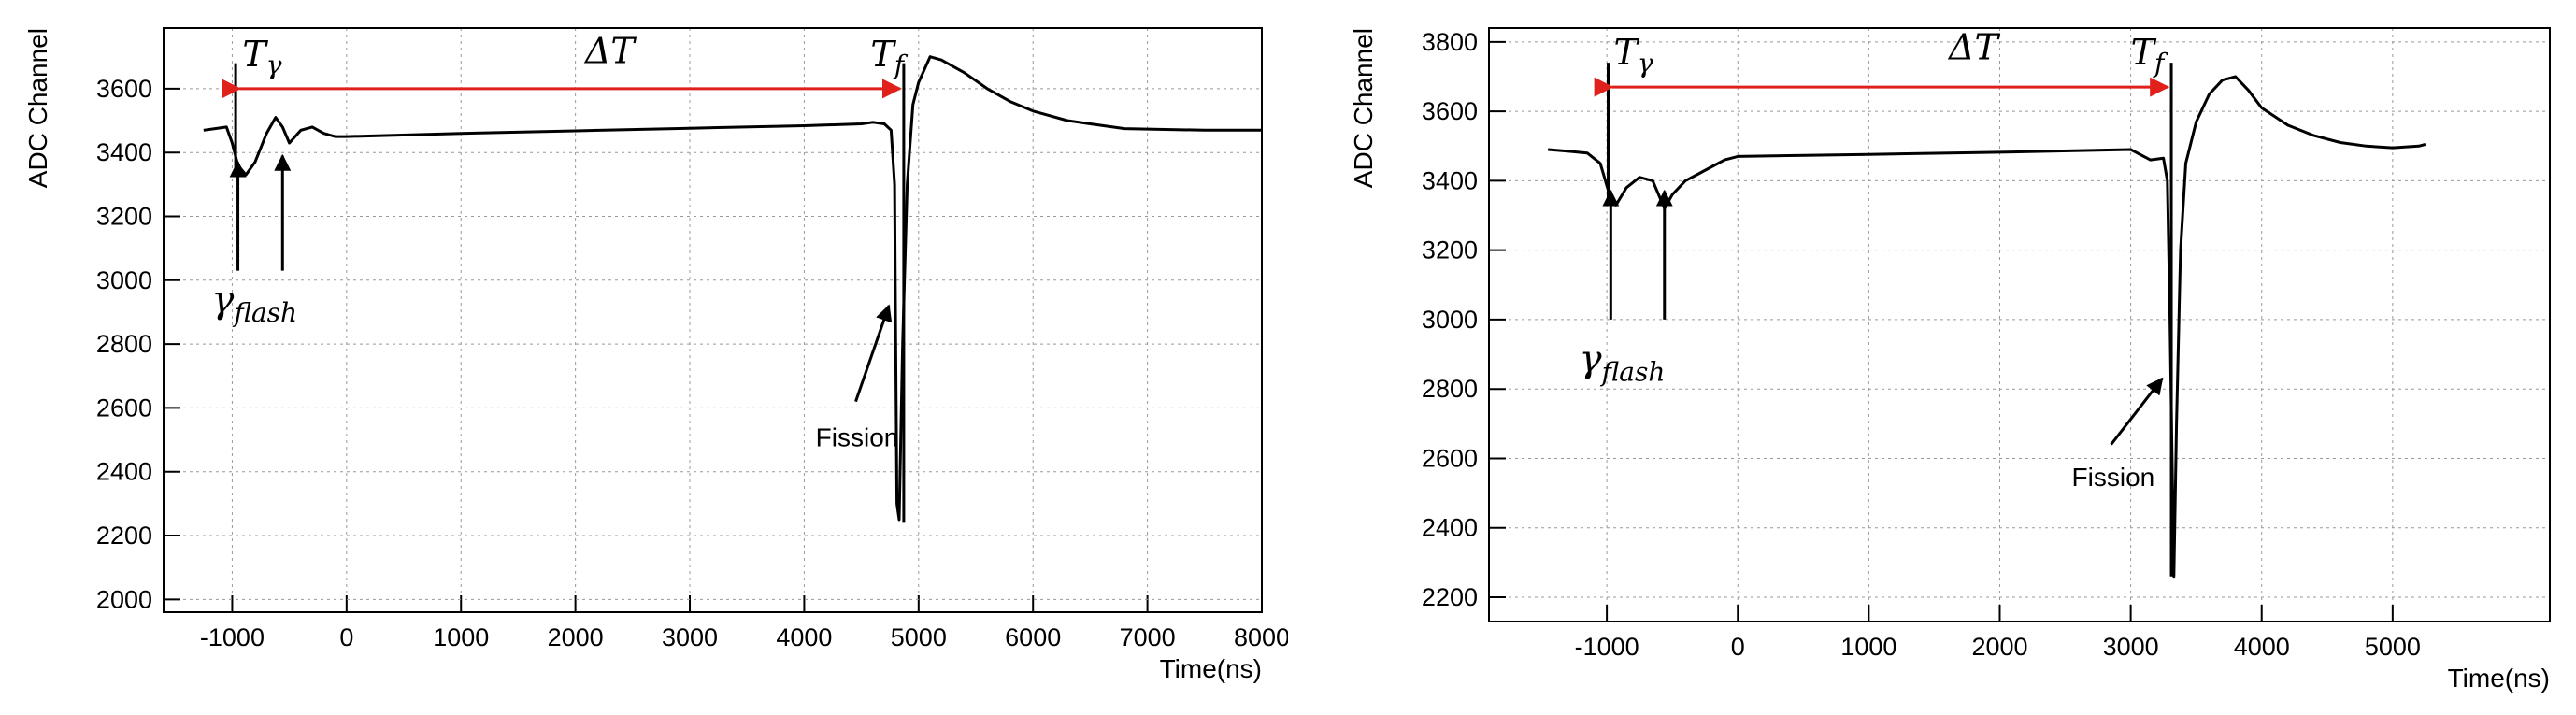 This screenshot has height=715, width=2576. What do you see at coordinates (1450, 42) in the screenshot?
I see `y-tick-label: 3800` at bounding box center [1450, 42].